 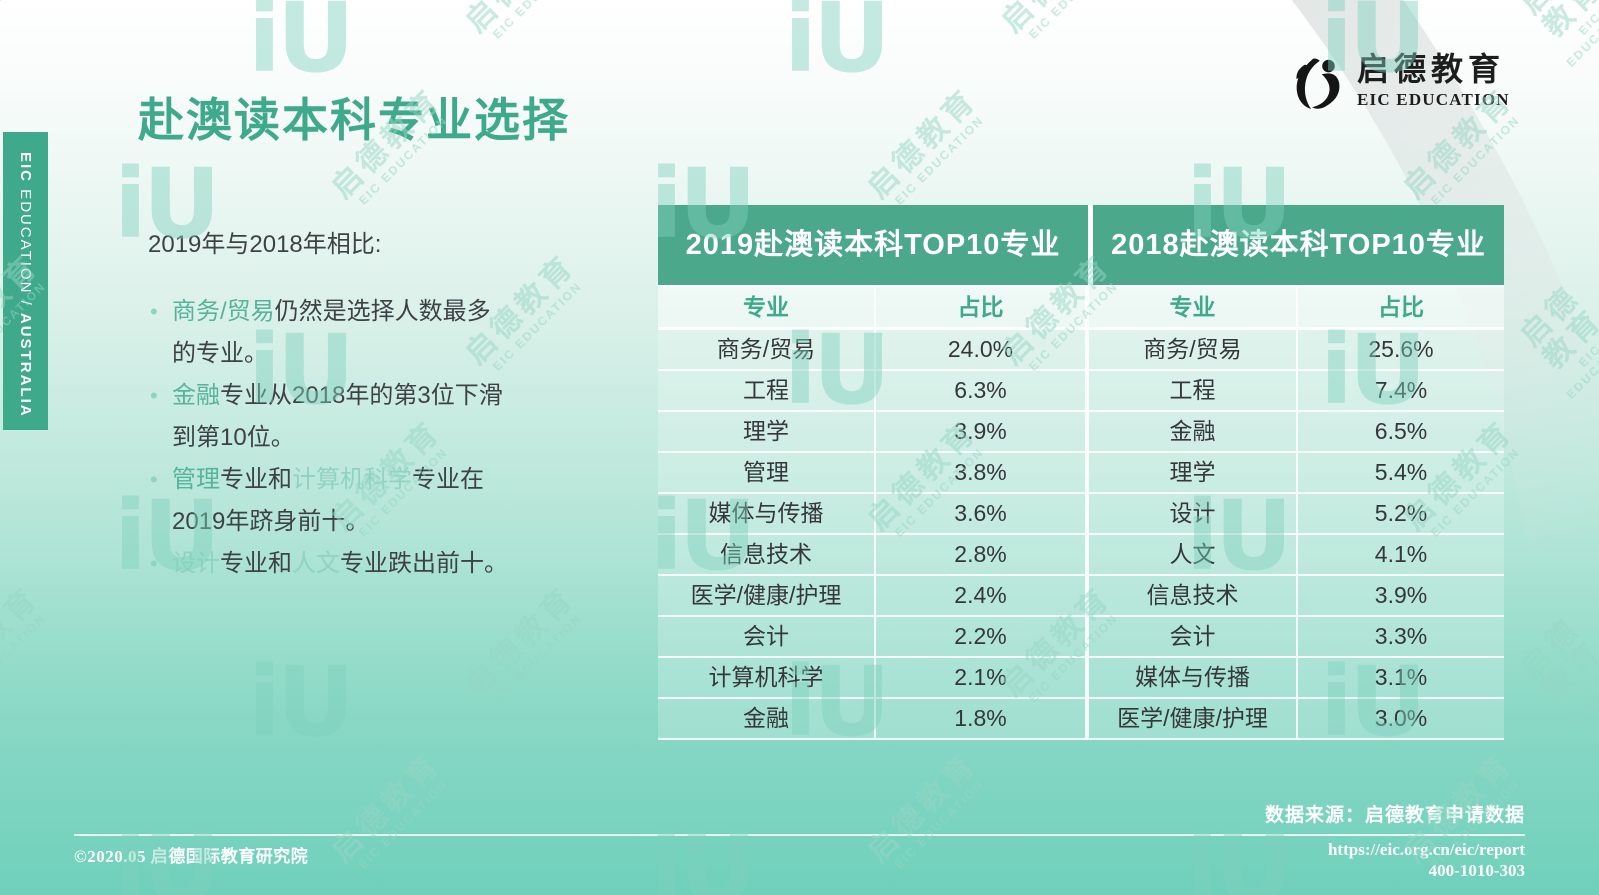 I want to click on major-cell: 管理, so click(x=767, y=473).